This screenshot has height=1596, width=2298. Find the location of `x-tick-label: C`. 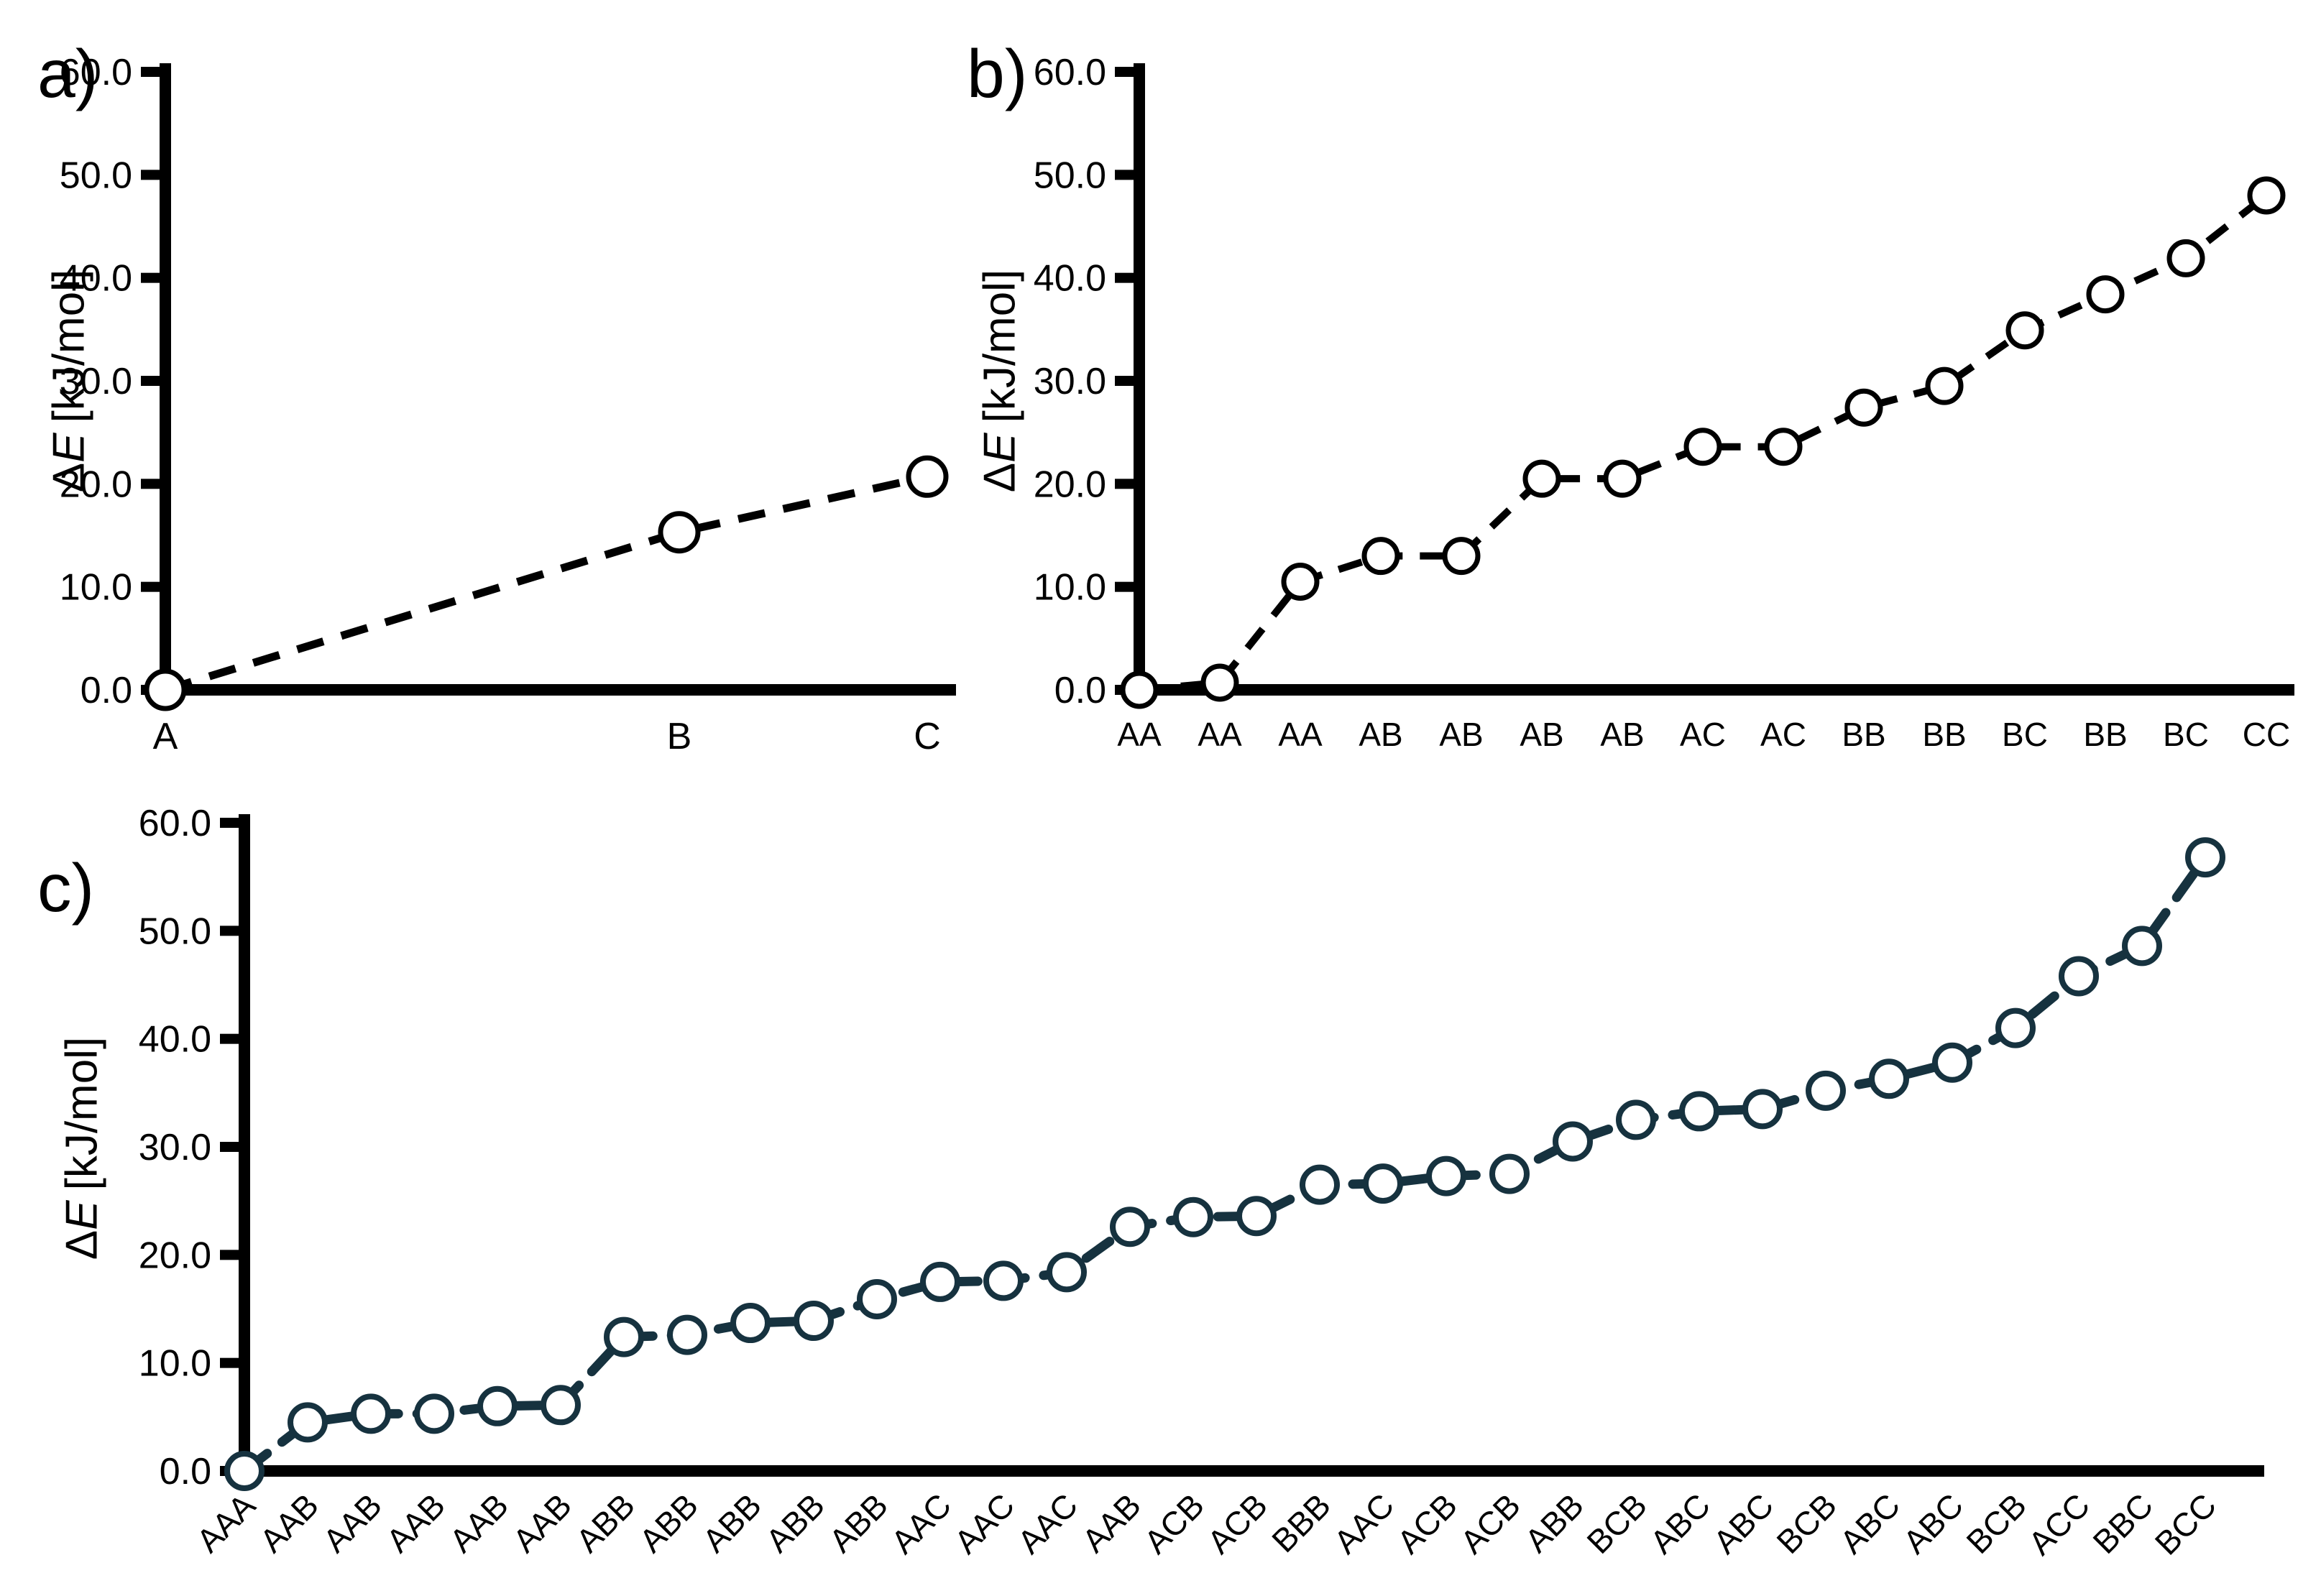

x-tick-label: C is located at coordinates (928, 737).